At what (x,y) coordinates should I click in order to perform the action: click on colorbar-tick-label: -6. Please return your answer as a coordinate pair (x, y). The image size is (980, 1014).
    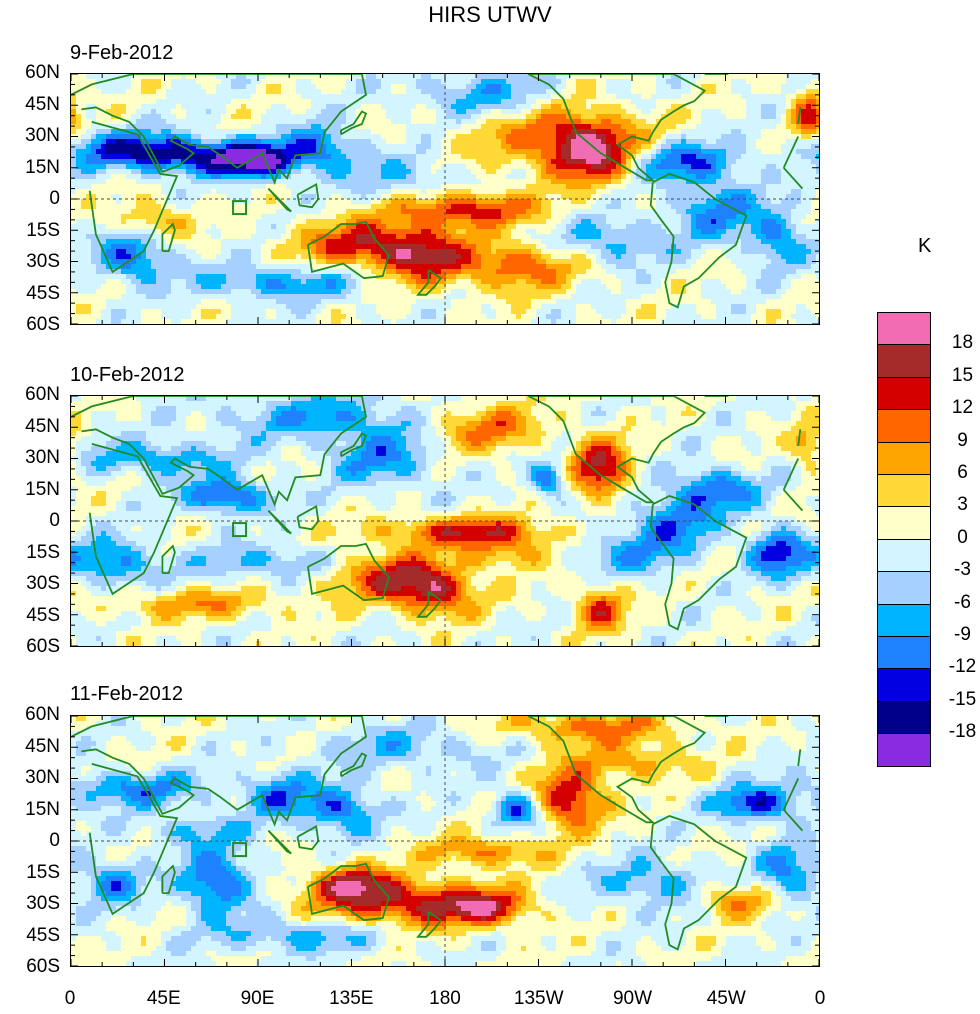
    Looking at the image, I should click on (962, 602).